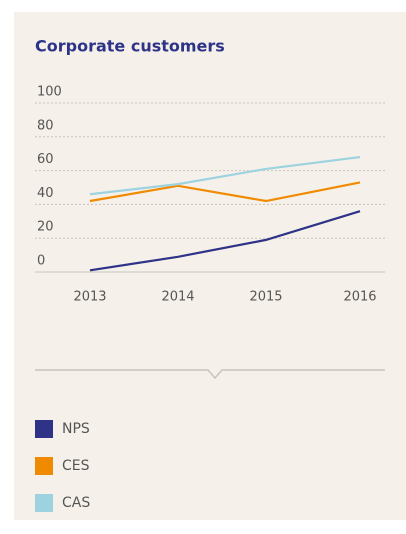  I want to click on legend-label: CES, so click(76, 466).